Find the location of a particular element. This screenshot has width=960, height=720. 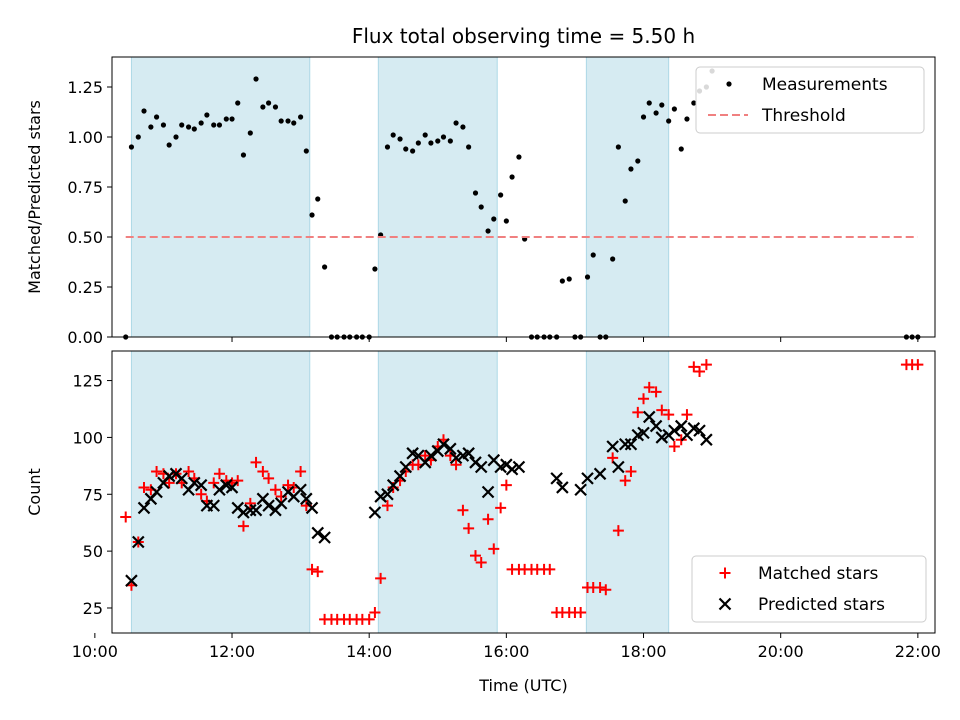

y-tick-label: 100 is located at coordinates (87, 437).